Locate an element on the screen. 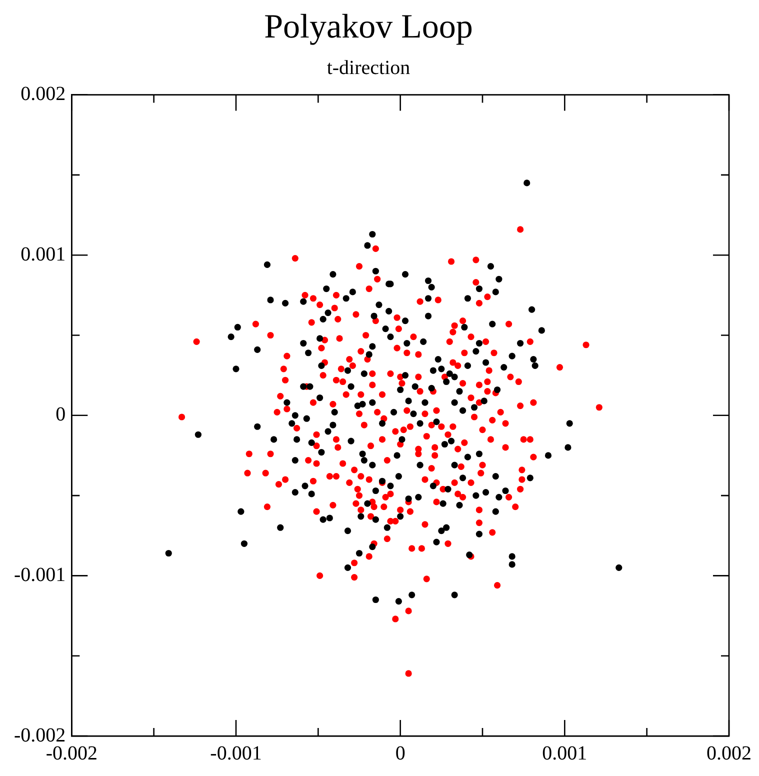 The width and height of the screenshot is (759, 776). y-tick-label: 0.002 is located at coordinates (43, 94).